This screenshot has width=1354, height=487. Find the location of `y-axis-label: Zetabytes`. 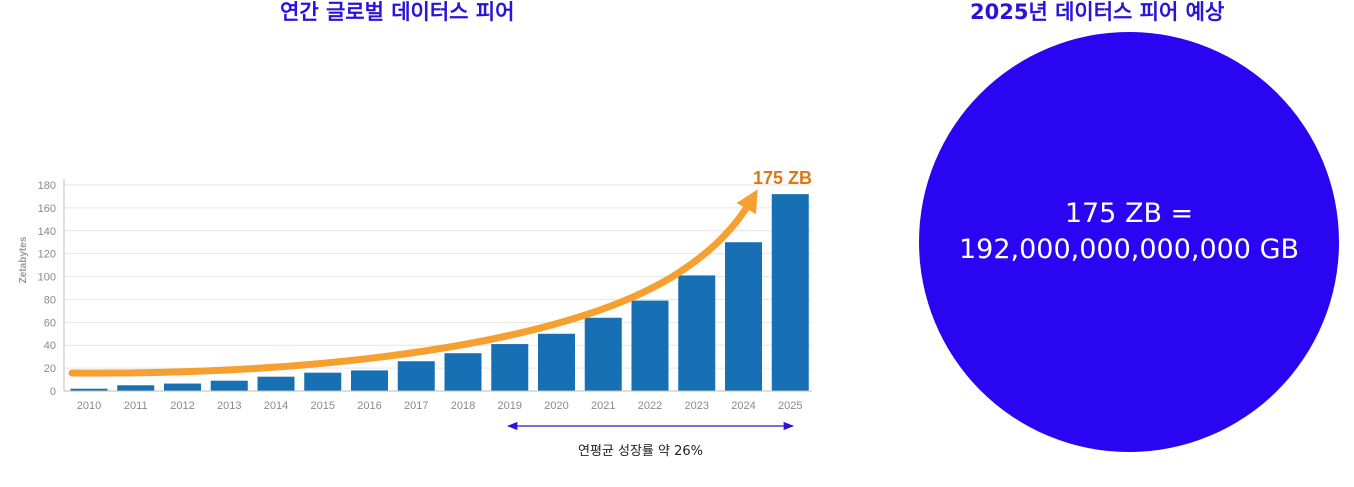

y-axis-label: Zetabytes is located at coordinates (23, 259).